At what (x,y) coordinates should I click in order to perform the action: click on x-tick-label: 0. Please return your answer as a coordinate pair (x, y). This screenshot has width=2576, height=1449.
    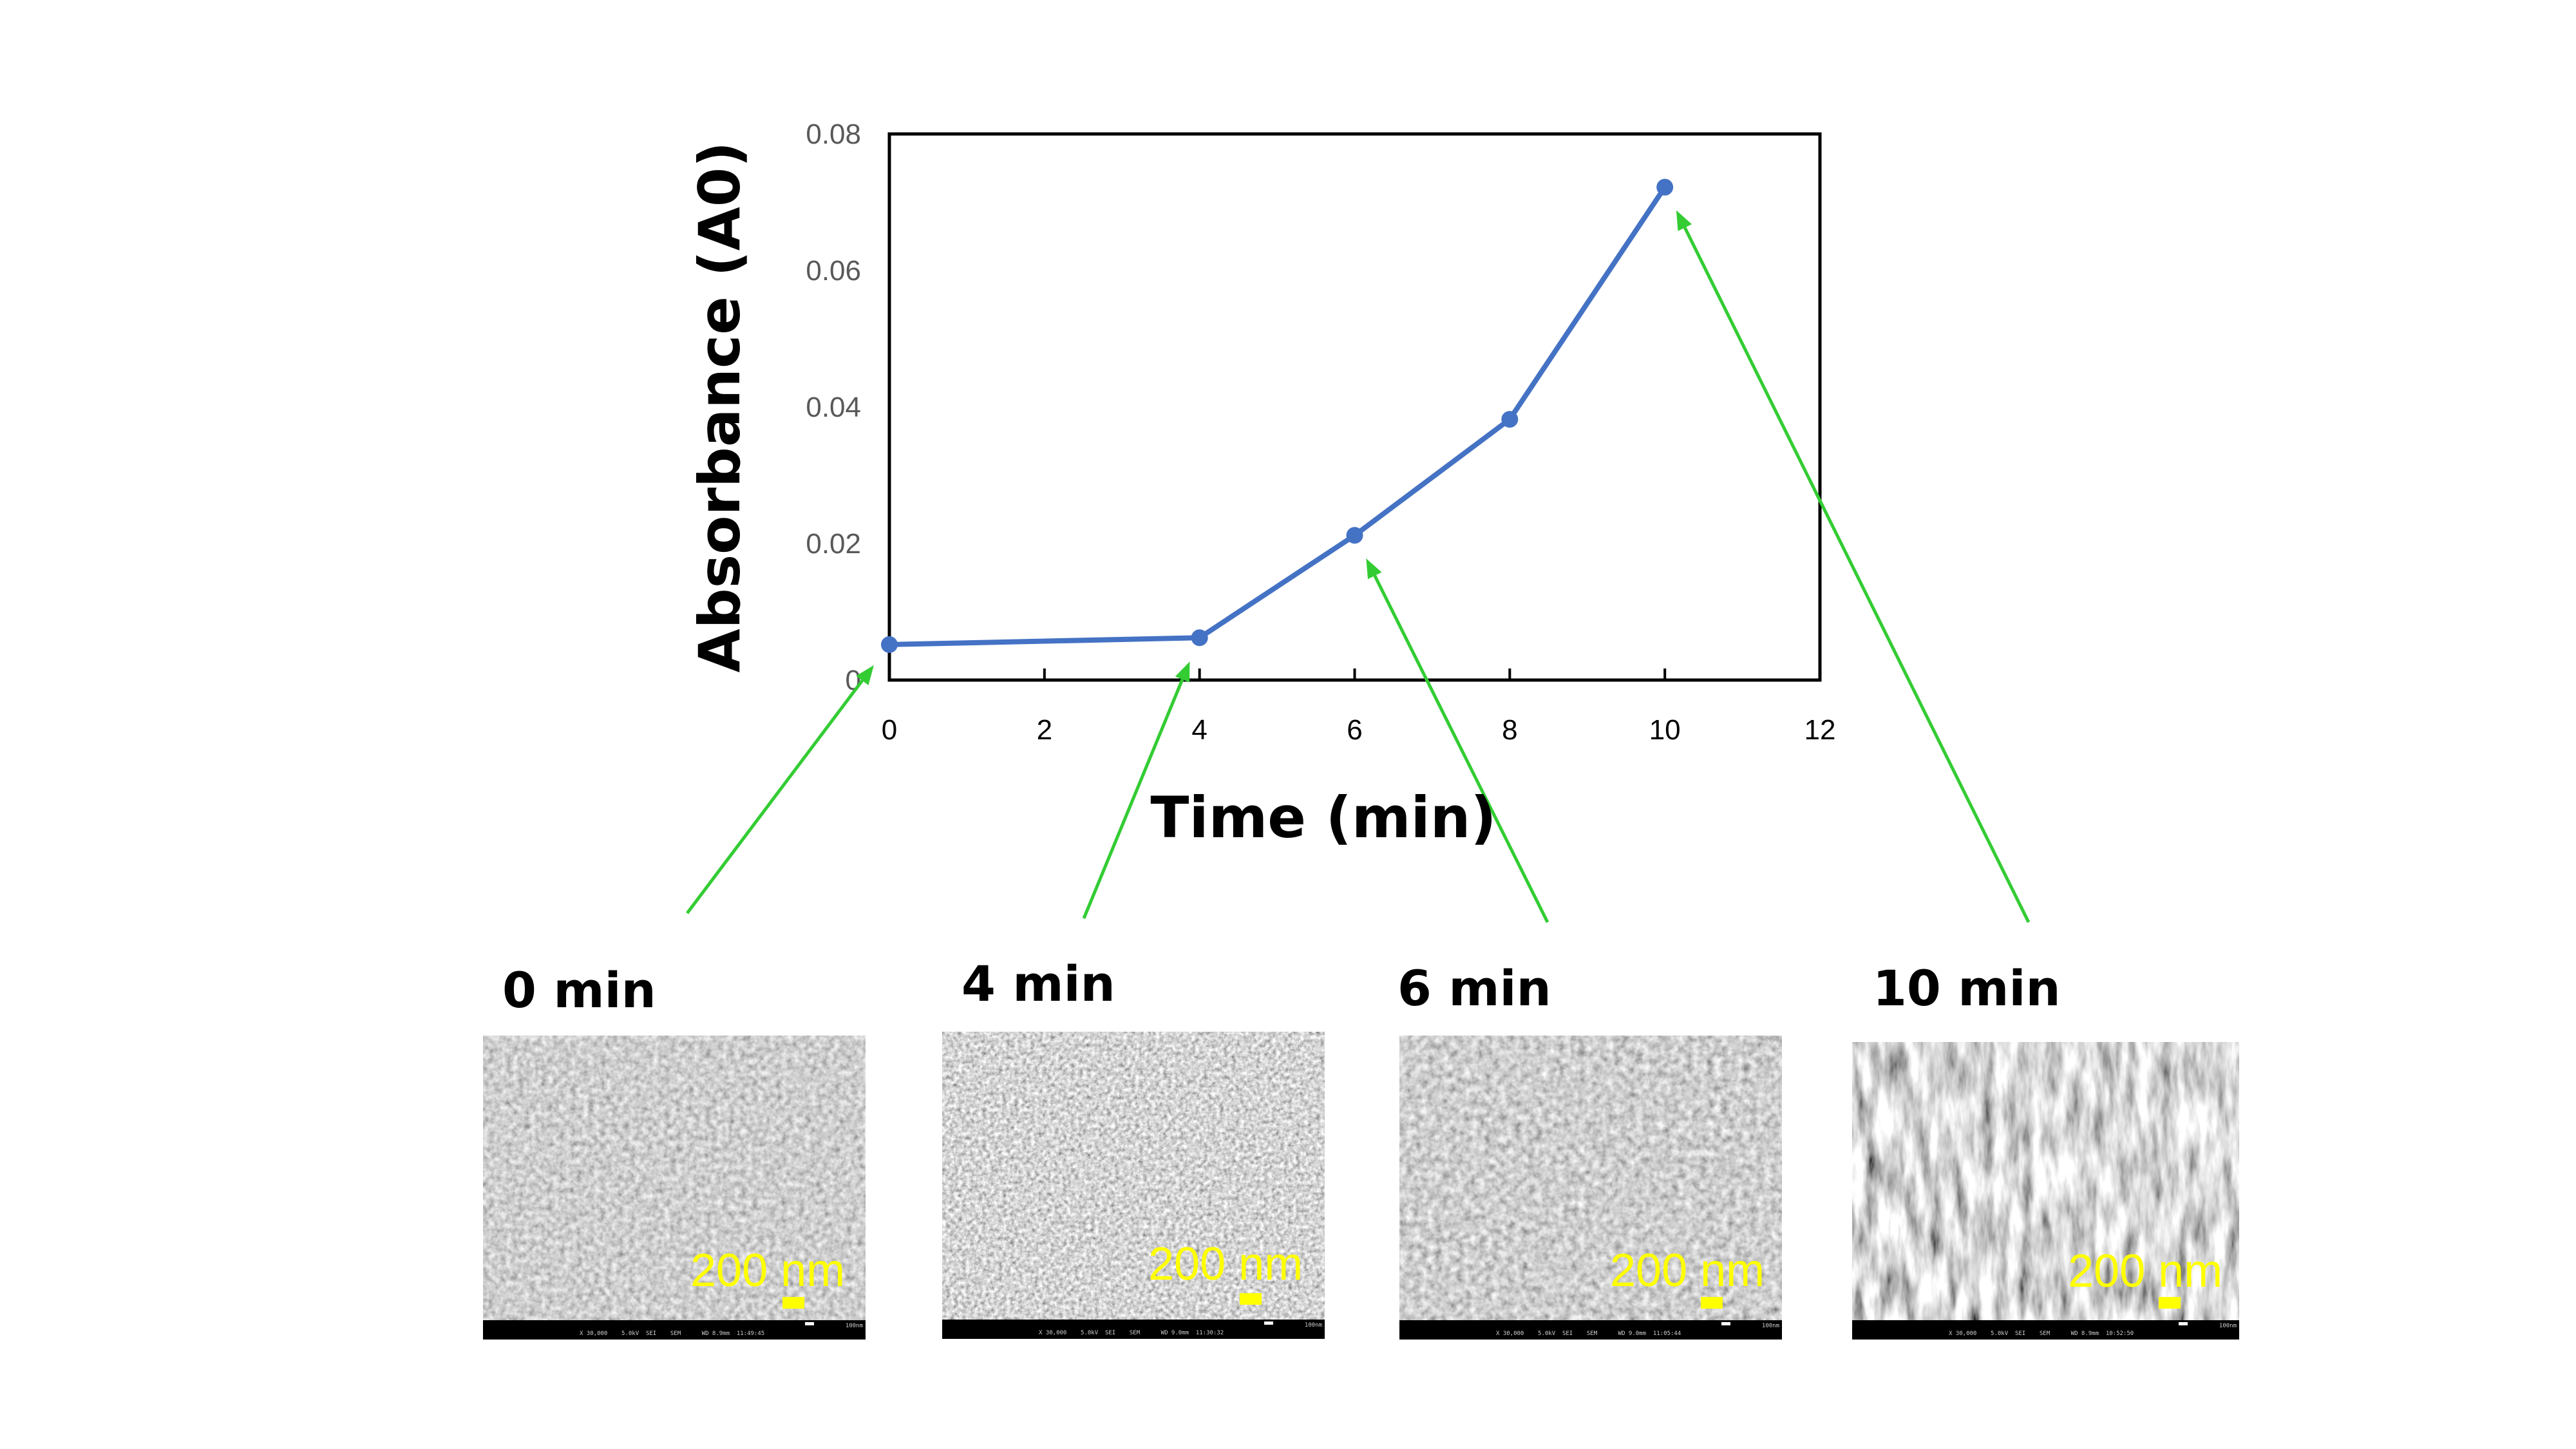
    Looking at the image, I should click on (889, 730).